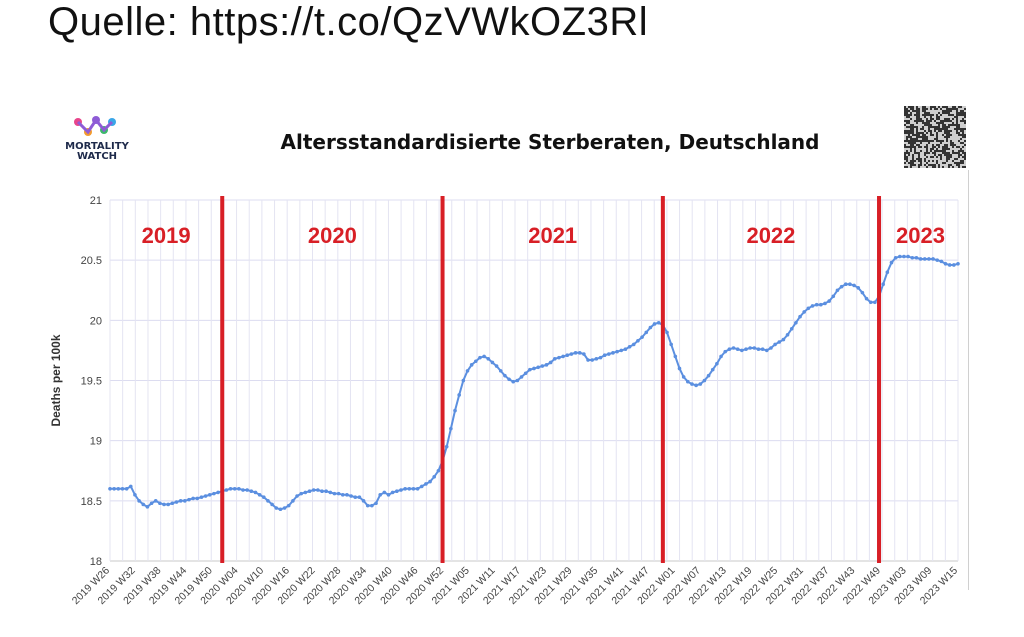  What do you see at coordinates (166, 235) in the screenshot?
I see `year-label: 2019` at bounding box center [166, 235].